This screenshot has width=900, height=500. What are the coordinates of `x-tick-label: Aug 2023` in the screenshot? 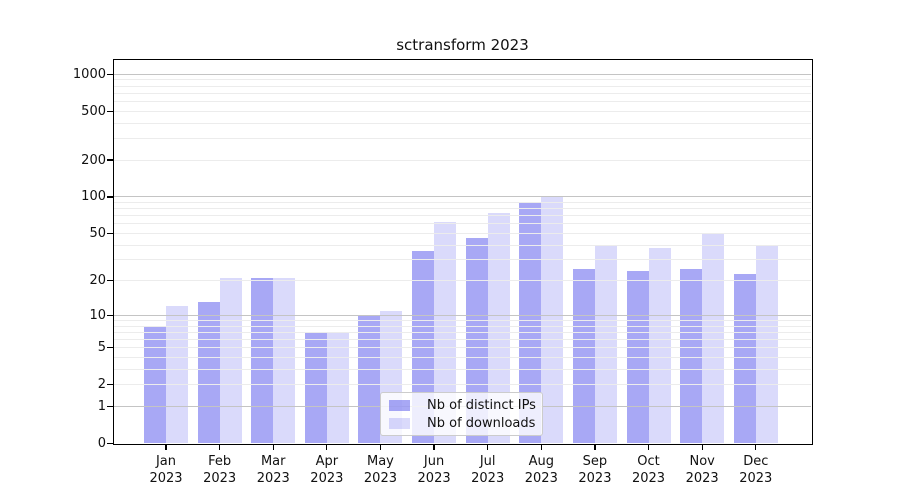 It's located at (541, 469).